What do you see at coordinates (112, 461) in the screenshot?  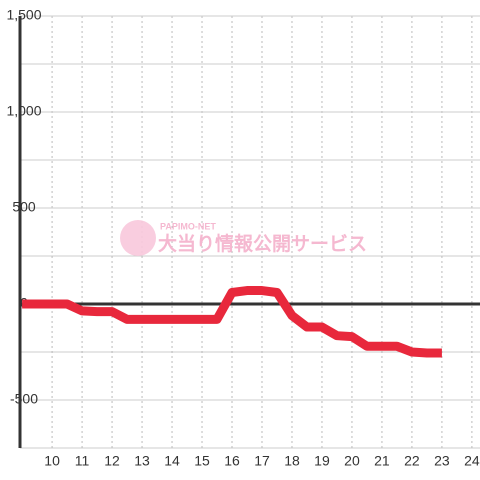 I see `x-tick-label: 12` at bounding box center [112, 461].